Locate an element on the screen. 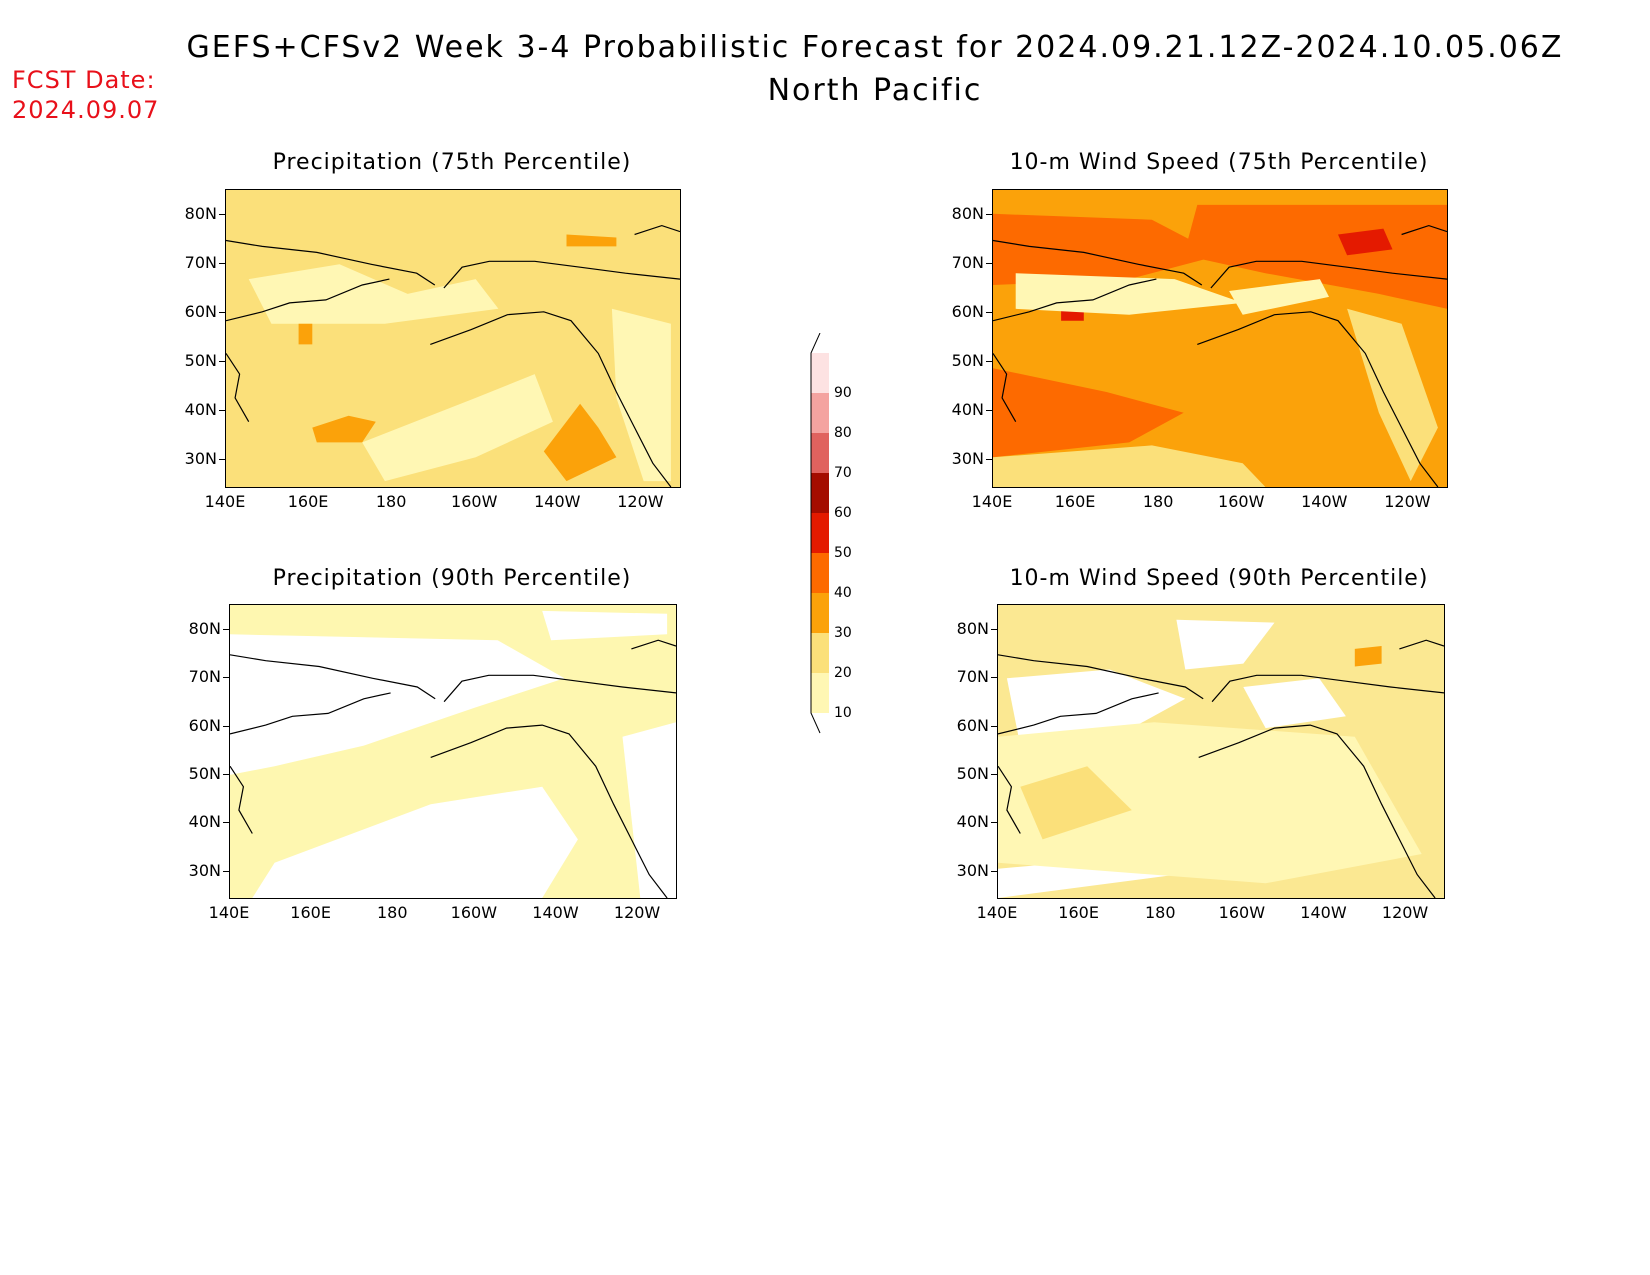 The width and height of the screenshot is (1650, 1275). colorbar-level-label: 60 is located at coordinates (843, 513).